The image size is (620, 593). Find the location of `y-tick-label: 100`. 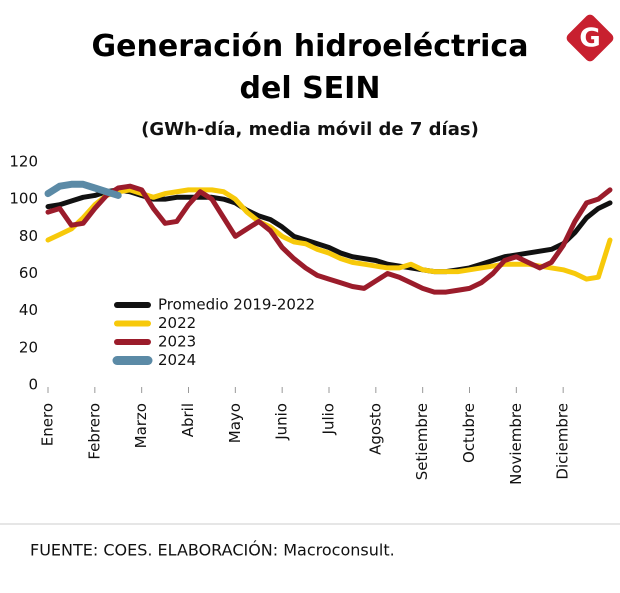

y-tick-label: 100 is located at coordinates (23, 199).